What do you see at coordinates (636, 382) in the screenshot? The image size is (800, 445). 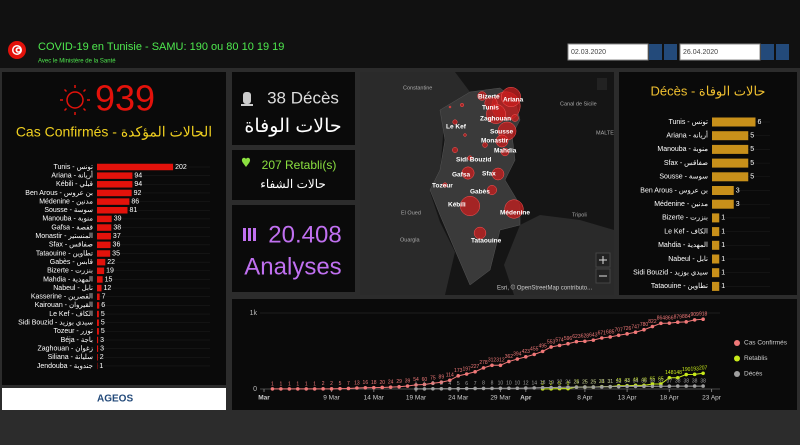 I see `data-label: 34` at bounding box center [636, 382].